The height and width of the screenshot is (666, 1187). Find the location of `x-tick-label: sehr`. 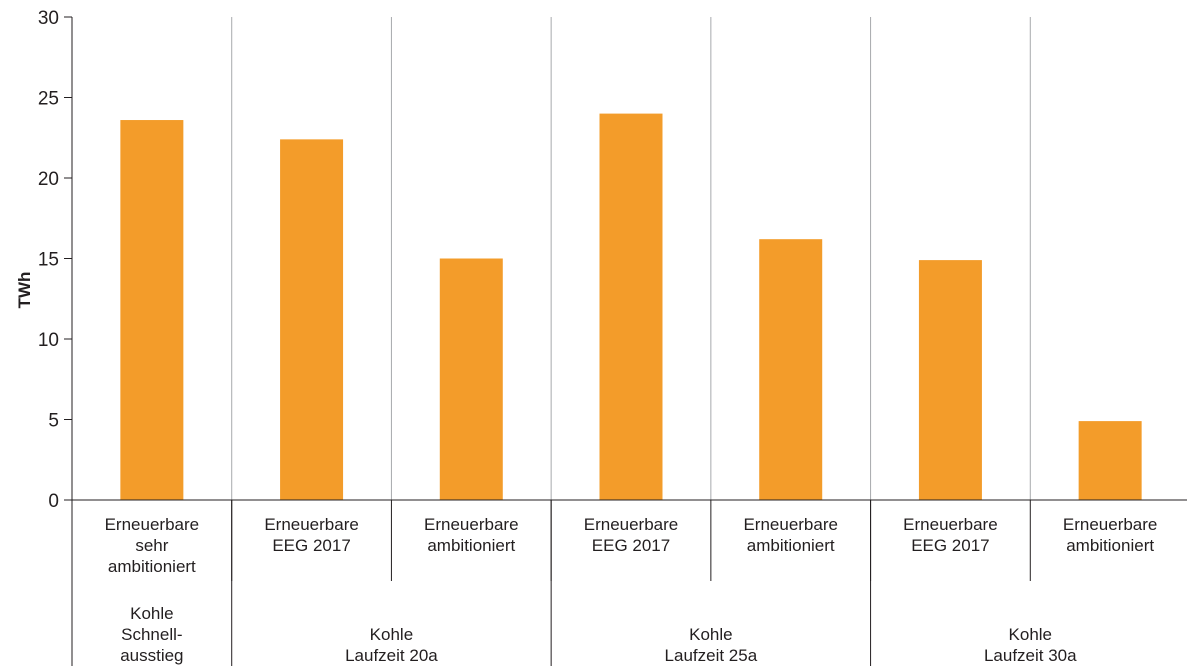

x-tick-label: sehr is located at coordinates (151, 545).